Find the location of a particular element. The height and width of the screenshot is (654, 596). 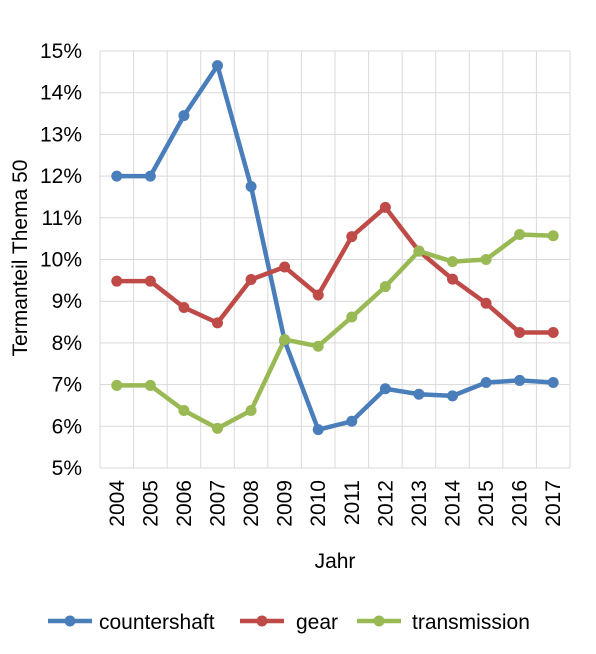

legend-label: transmission is located at coordinates (471, 622).